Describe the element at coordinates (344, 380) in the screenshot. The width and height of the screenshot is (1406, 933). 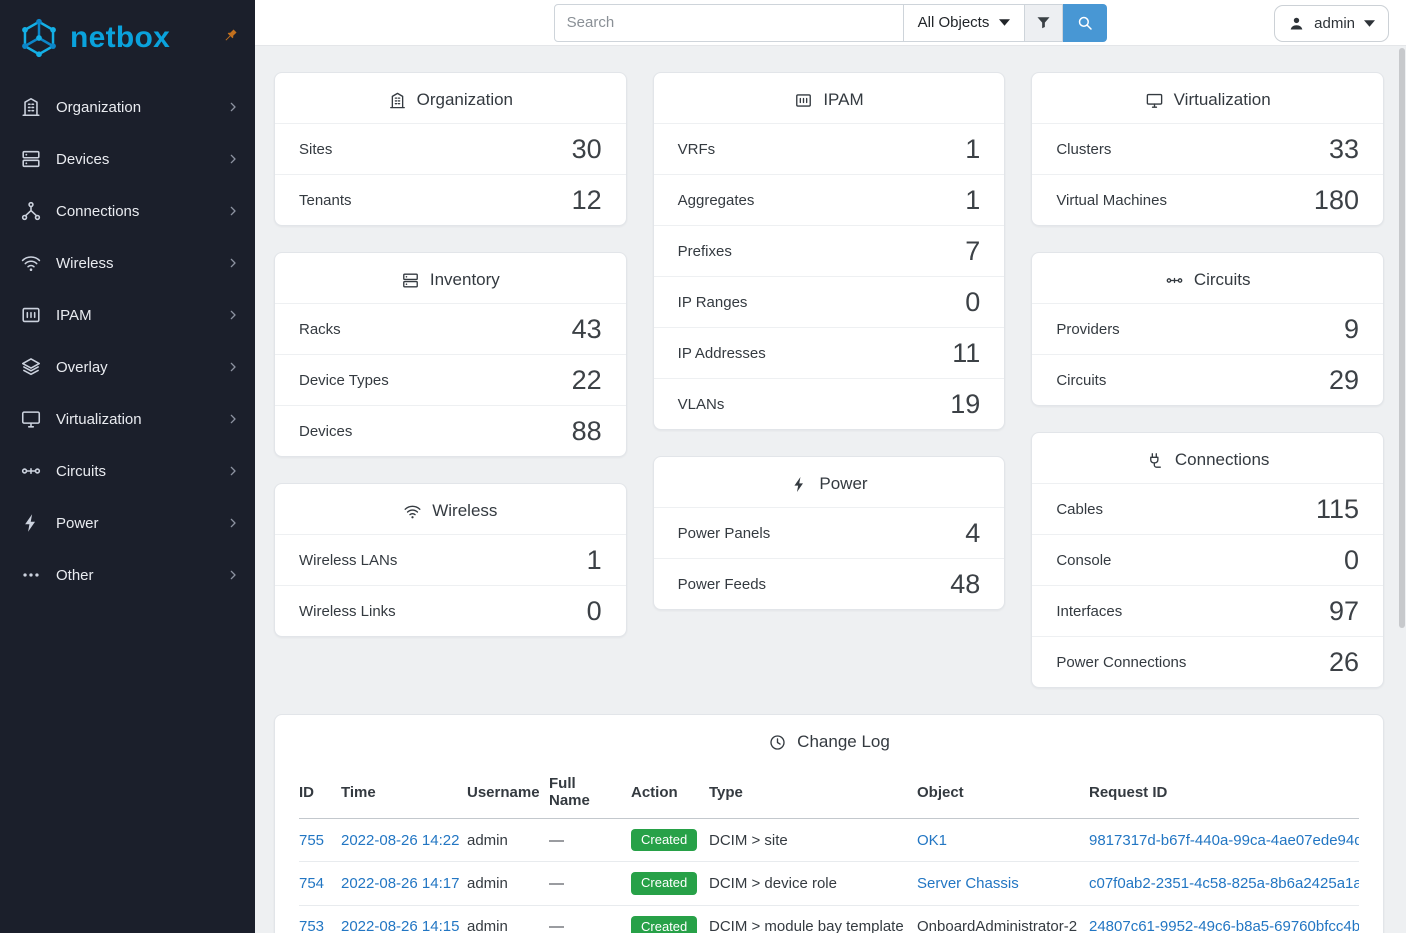
I see `stat-label-link: Device Types` at that location.